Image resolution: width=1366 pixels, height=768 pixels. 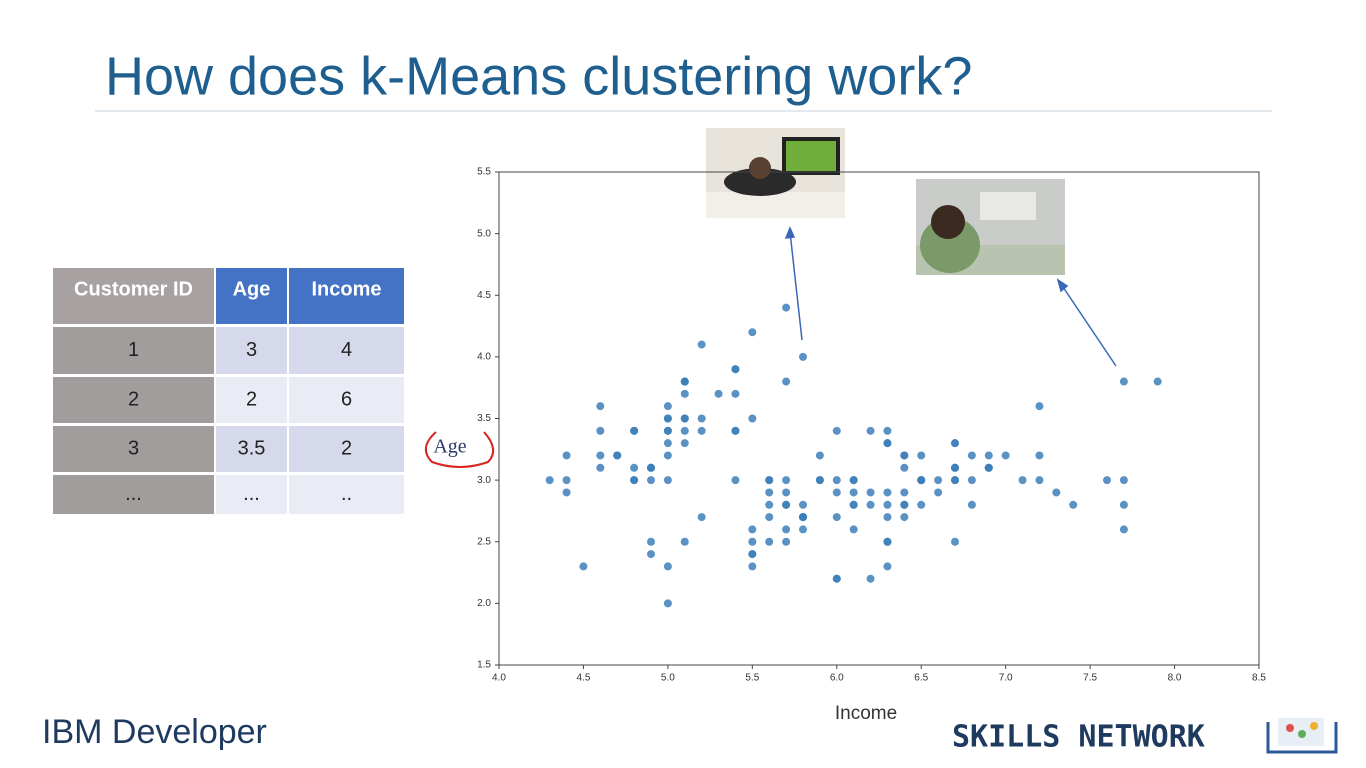 What do you see at coordinates (133, 289) in the screenshot?
I see `header-text: Customer ID` at bounding box center [133, 289].